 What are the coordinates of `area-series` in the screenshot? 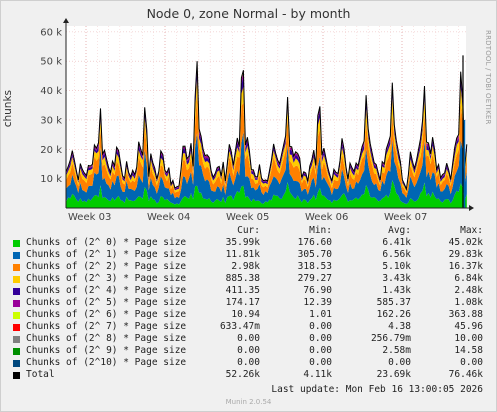 It's located at (266, 194).